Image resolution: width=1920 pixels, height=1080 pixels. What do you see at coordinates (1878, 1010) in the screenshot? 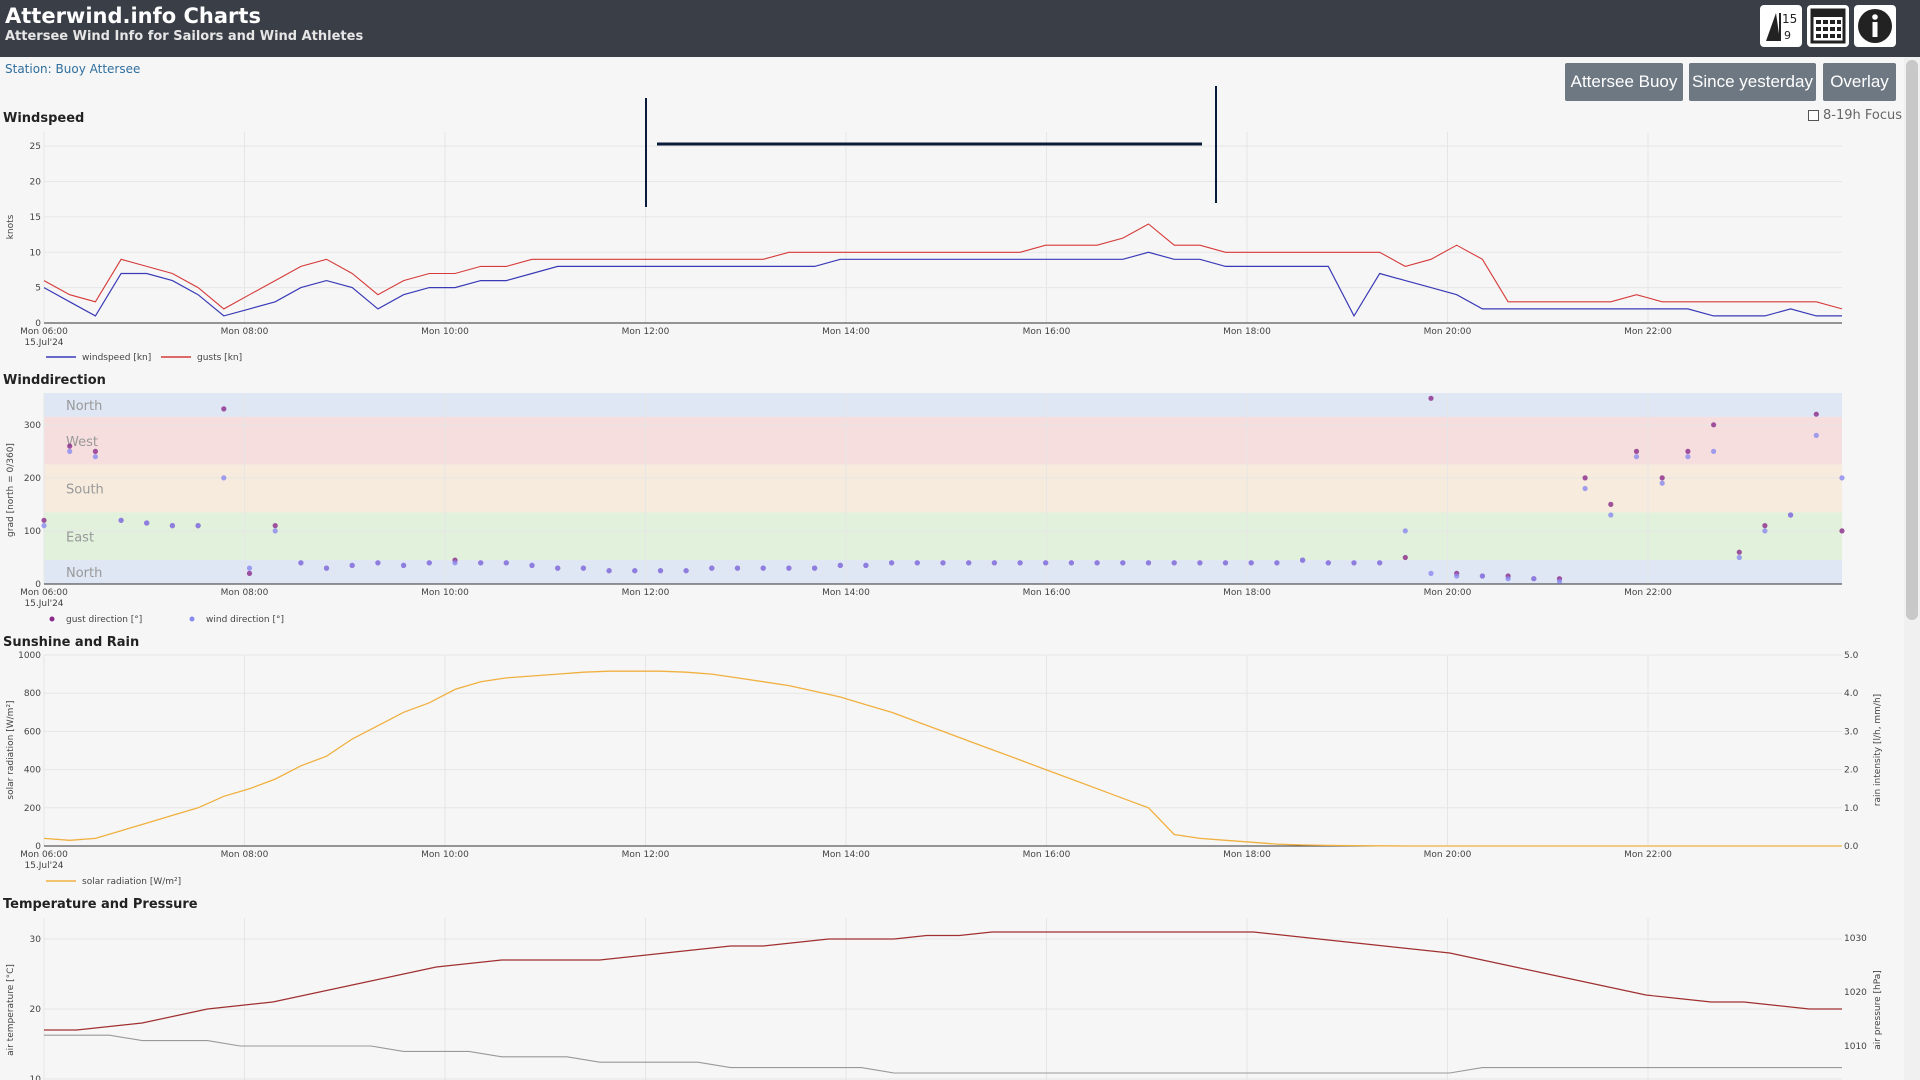
I see `pressure-ylabel: air pressure [hPa]` at bounding box center [1878, 1010].